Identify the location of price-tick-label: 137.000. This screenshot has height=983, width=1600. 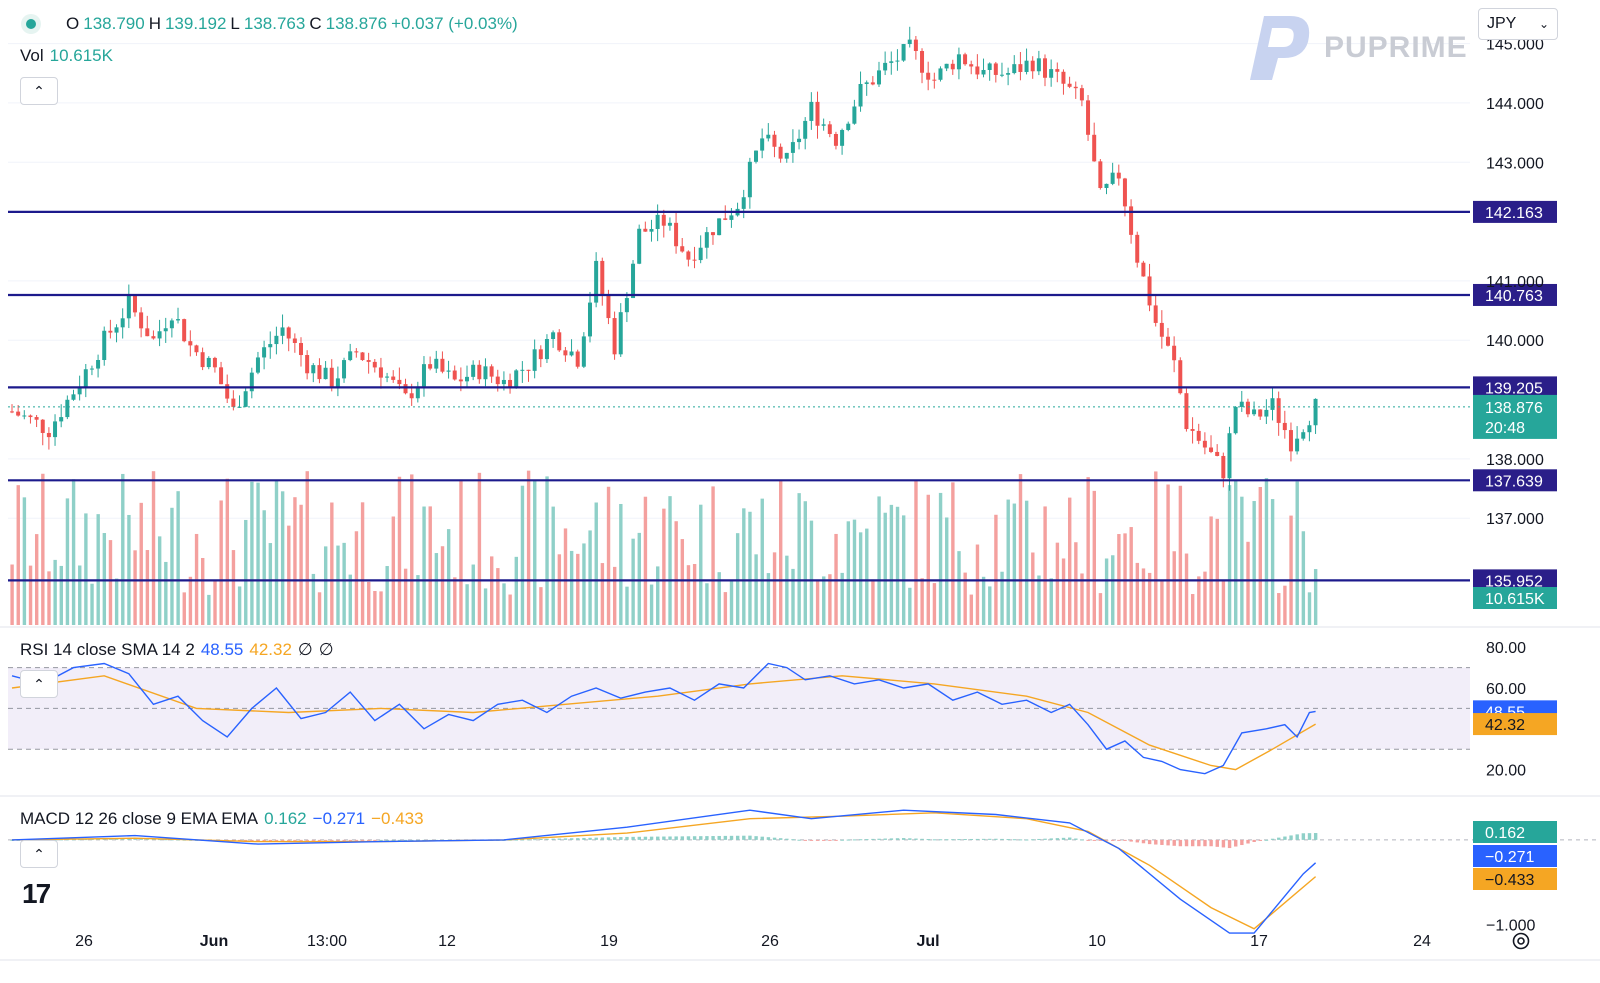
(1515, 519).